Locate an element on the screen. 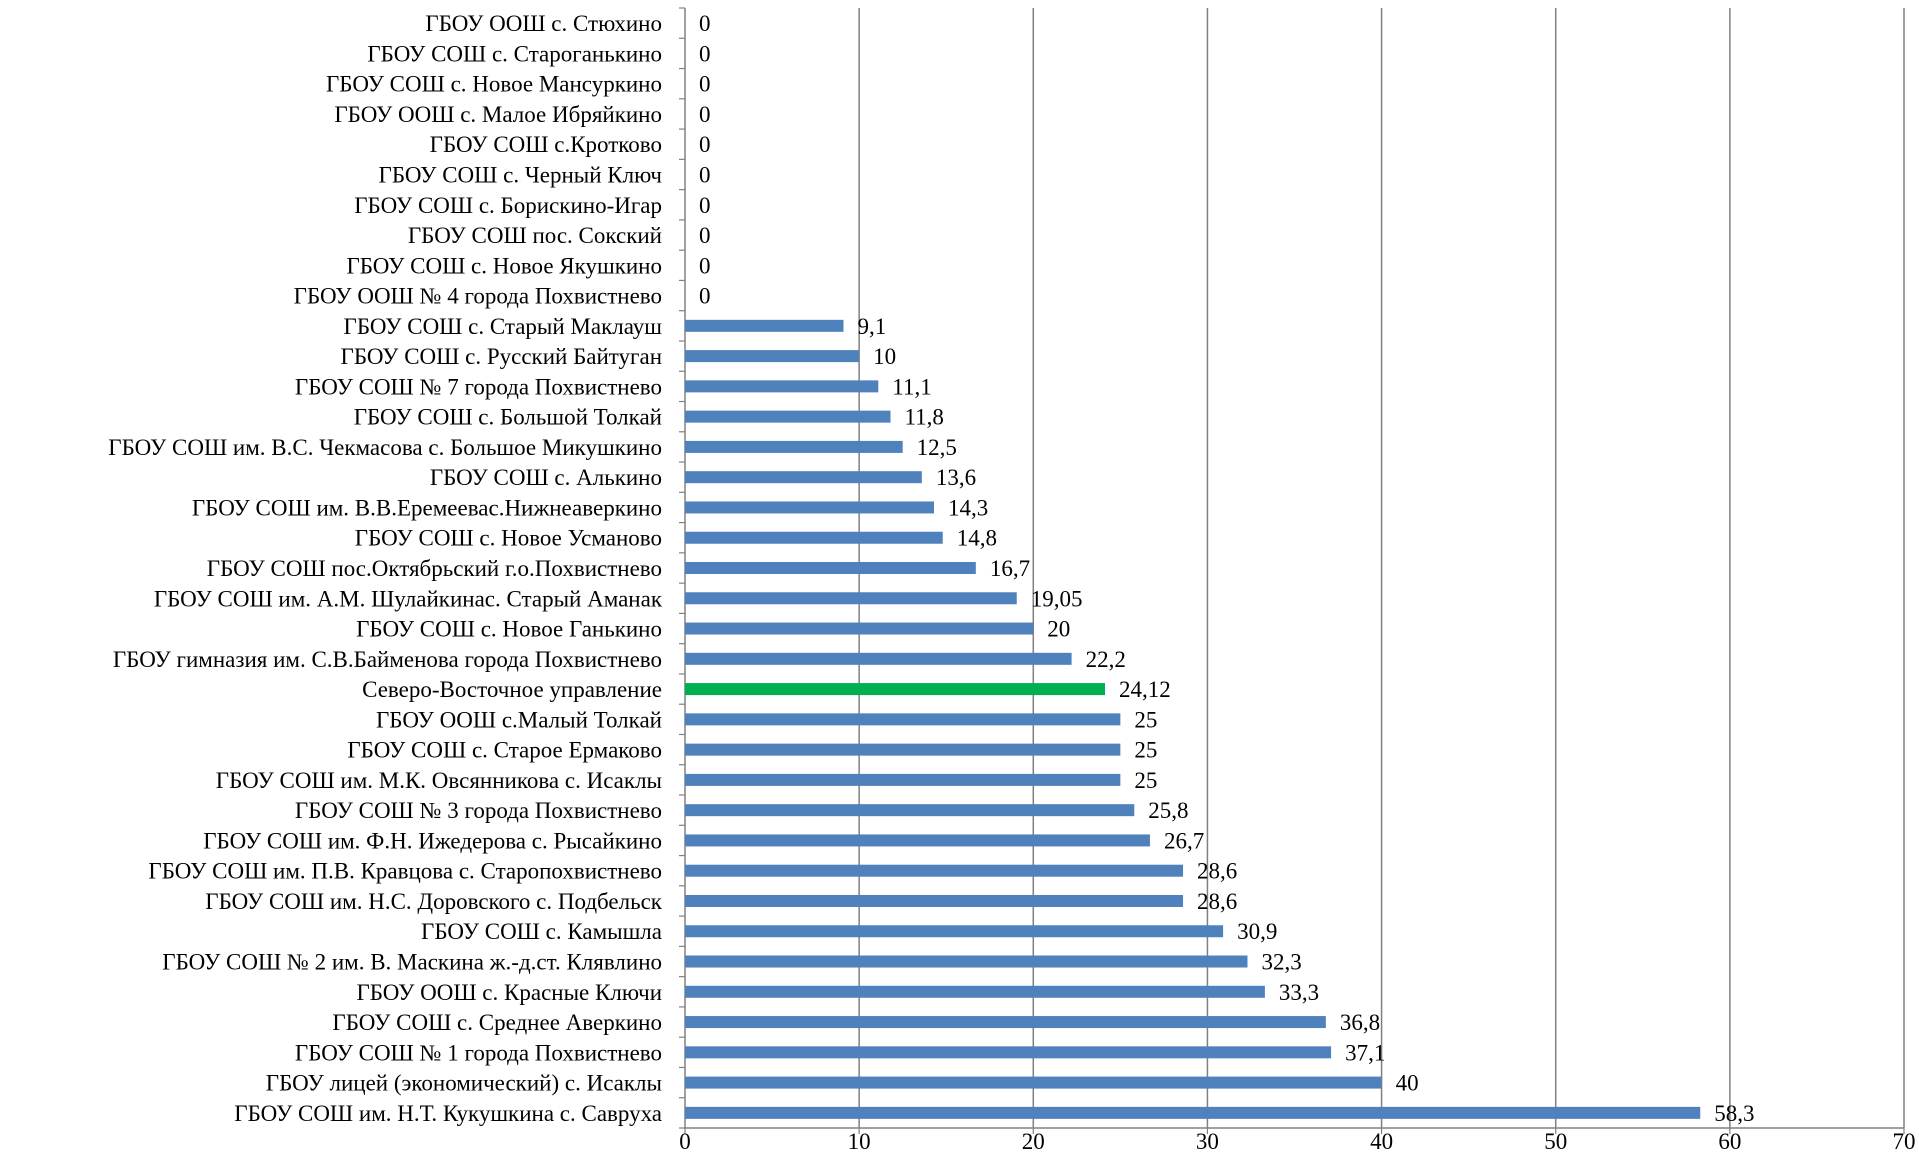  x-tick-label: 0 is located at coordinates (685, 1140).